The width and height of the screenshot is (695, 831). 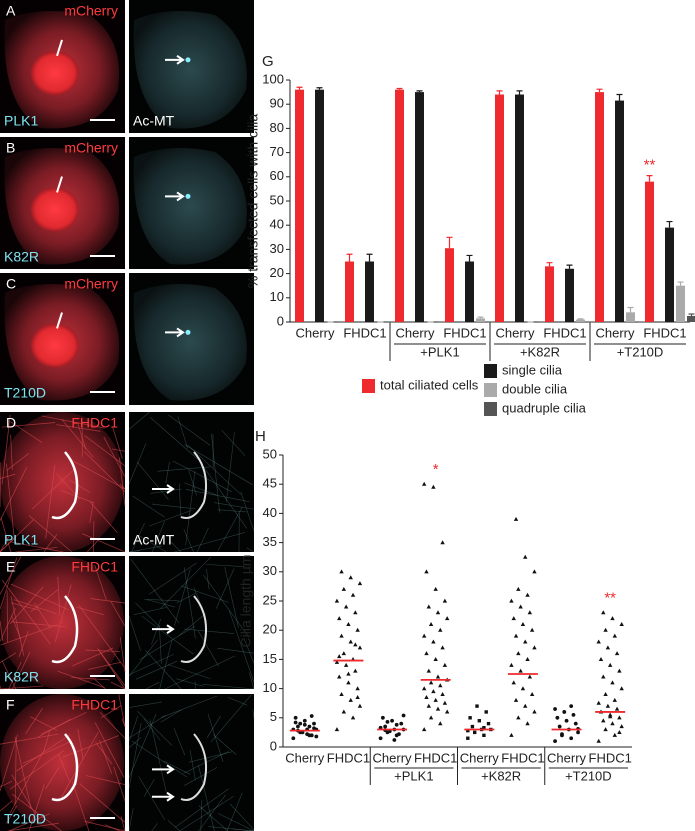 What do you see at coordinates (175, 196) in the screenshot?
I see `arrow` at bounding box center [175, 196].